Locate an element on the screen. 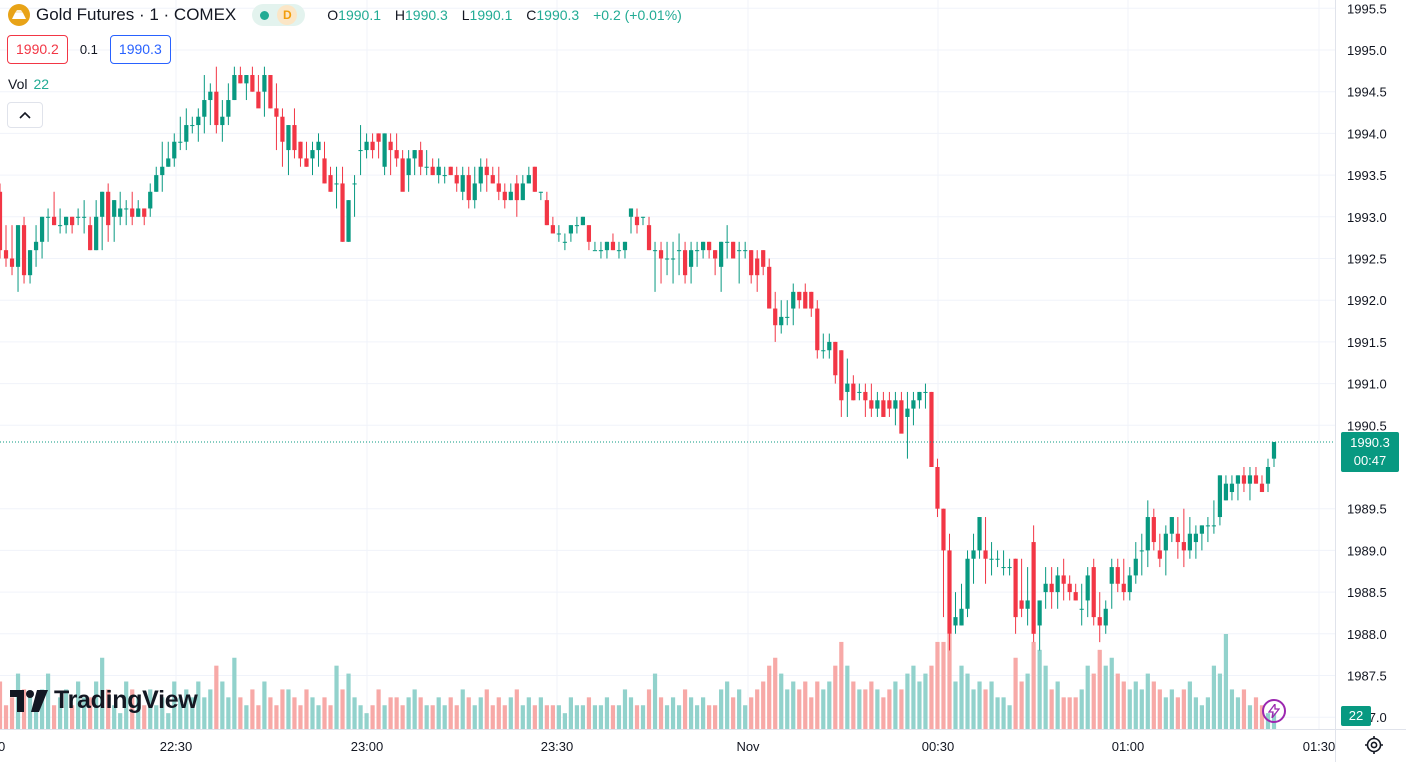 Image resolution: width=1406 pixels, height=762 pixels. lightning-button is located at coordinates (1274, 711).